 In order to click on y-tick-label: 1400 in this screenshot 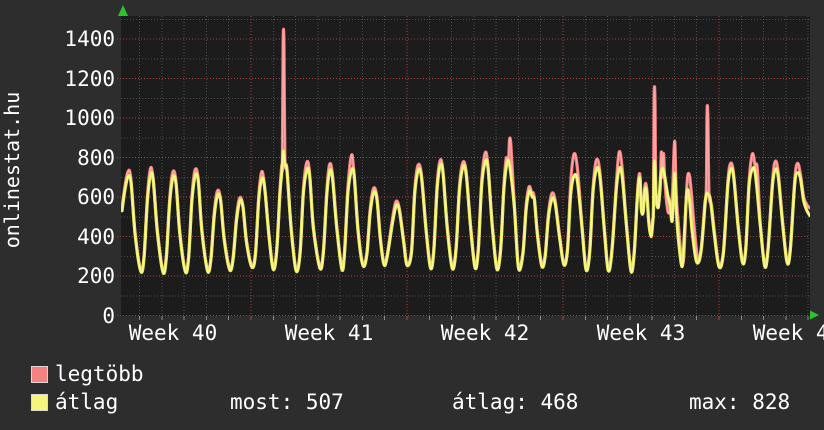, I will do `click(89, 39)`.